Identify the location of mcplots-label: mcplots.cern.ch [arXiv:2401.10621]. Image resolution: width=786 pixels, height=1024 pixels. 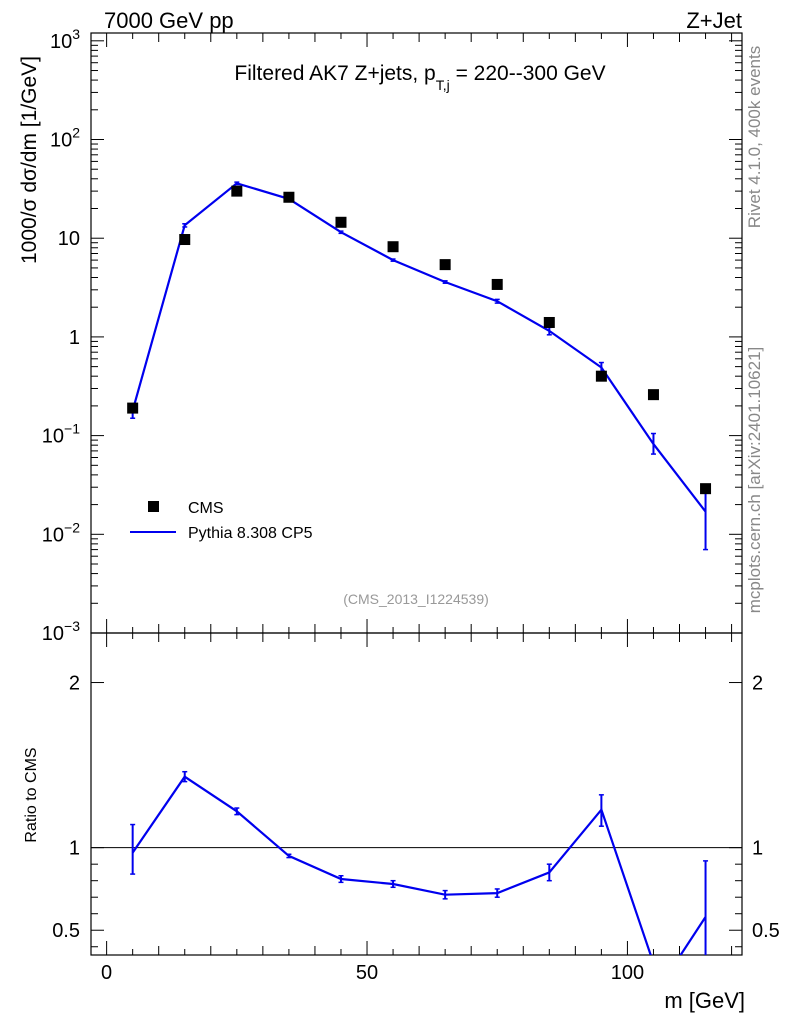
(754, 480).